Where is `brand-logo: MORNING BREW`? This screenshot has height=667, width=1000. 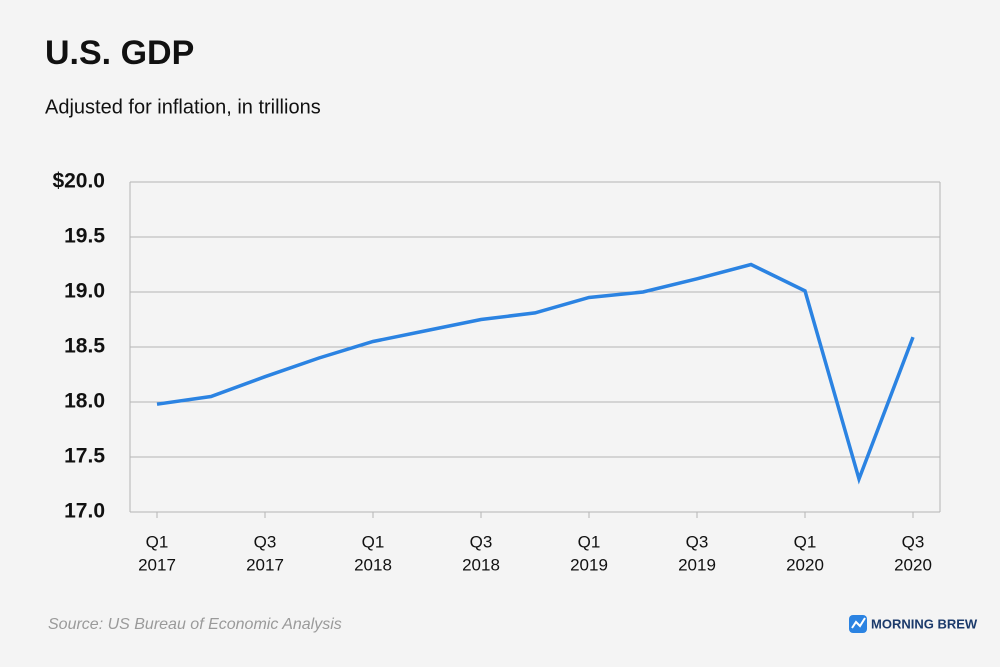
brand-logo: MORNING BREW is located at coordinates (913, 624).